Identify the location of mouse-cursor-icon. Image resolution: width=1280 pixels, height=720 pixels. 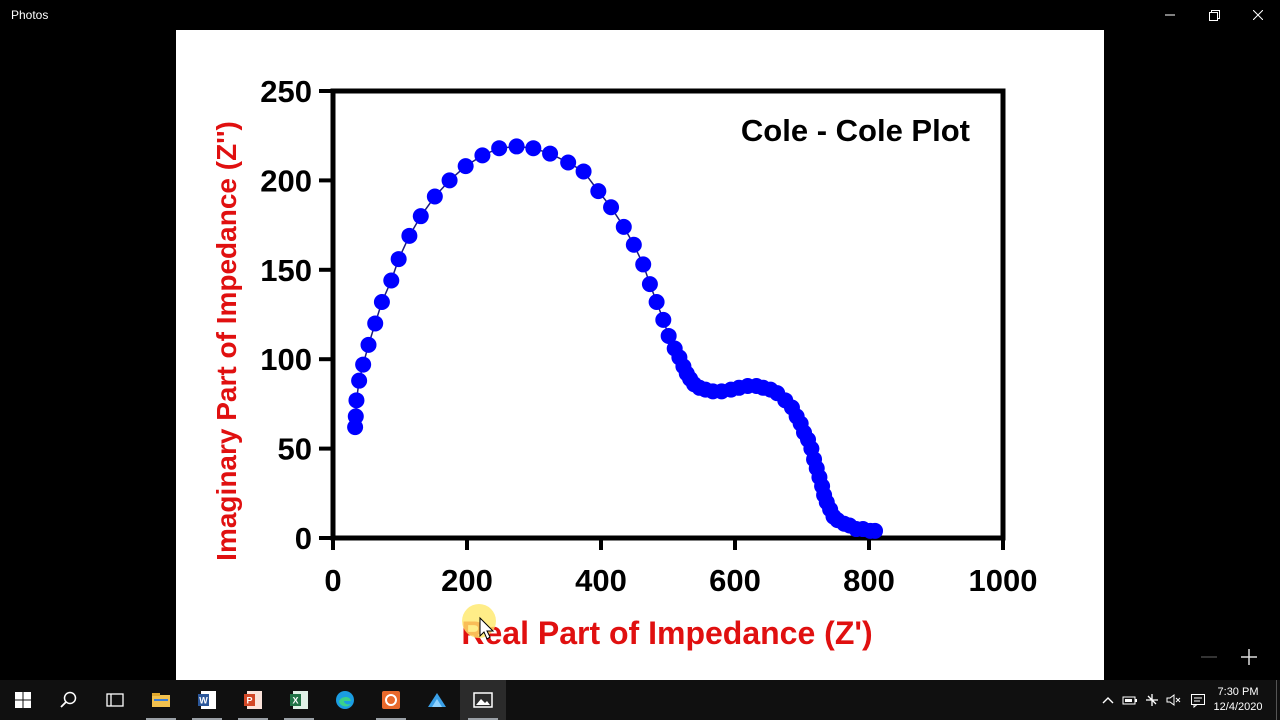
(487, 628).